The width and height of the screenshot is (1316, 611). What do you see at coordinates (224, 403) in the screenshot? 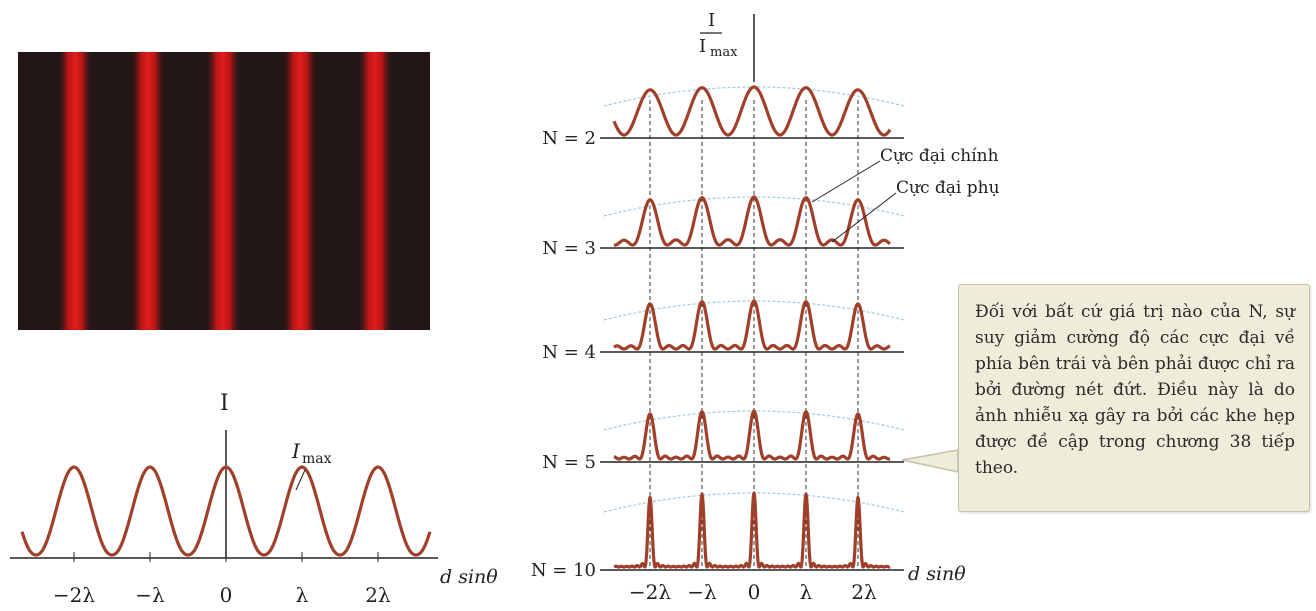
I see `y-axis-label: I` at bounding box center [224, 403].